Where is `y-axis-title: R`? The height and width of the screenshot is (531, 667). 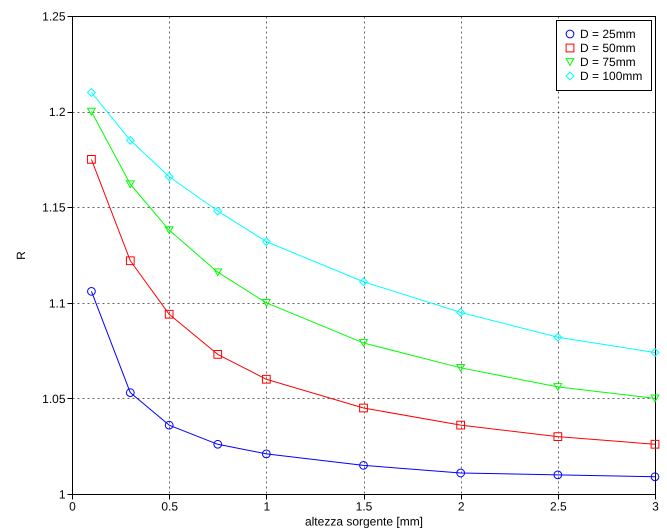
y-axis-title: R is located at coordinates (21, 255).